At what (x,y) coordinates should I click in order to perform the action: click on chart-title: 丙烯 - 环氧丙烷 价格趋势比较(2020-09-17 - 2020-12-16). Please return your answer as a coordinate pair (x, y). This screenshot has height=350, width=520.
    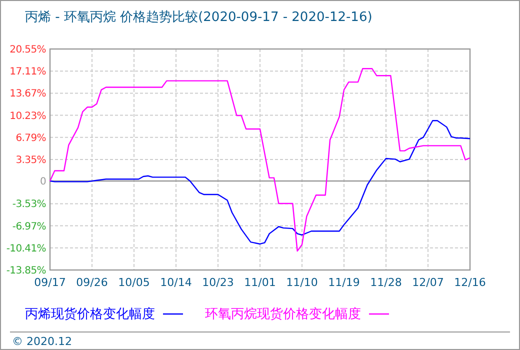
    Looking at the image, I should click on (198, 17).